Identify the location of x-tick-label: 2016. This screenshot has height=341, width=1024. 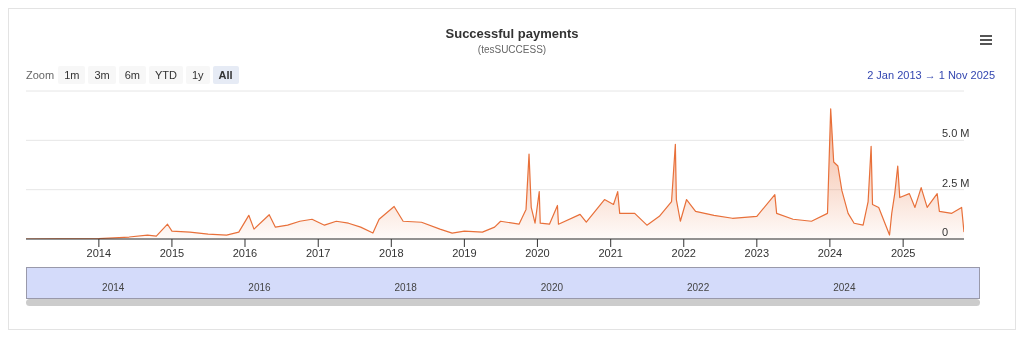
(245, 252).